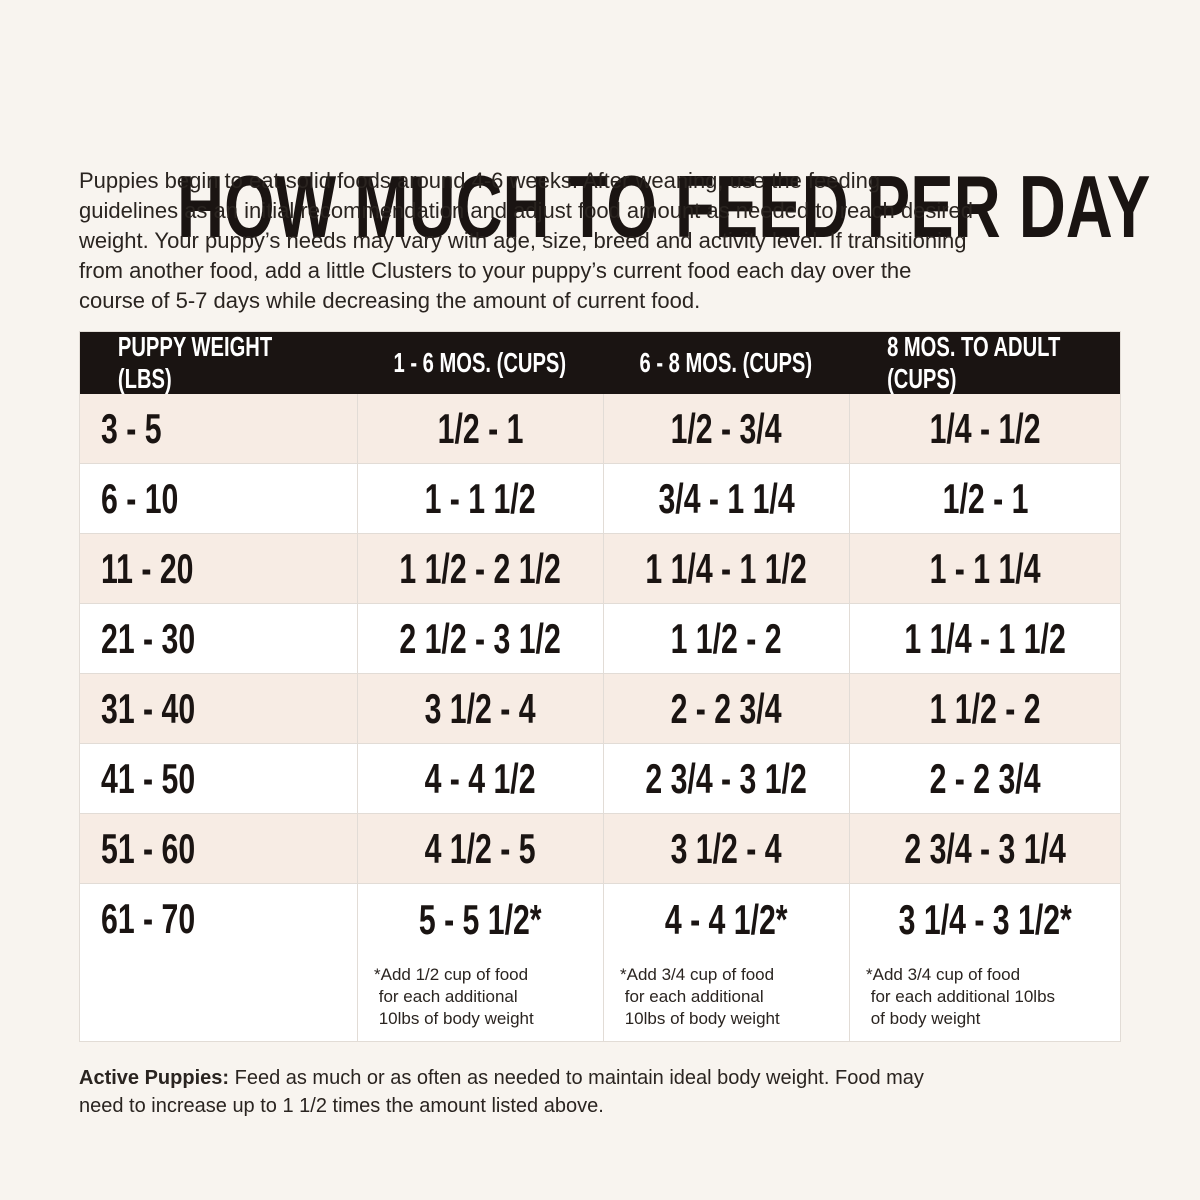 The image size is (1200, 1200). I want to click on cell-text: 2 3/4 - 3 1/2, so click(726, 778).